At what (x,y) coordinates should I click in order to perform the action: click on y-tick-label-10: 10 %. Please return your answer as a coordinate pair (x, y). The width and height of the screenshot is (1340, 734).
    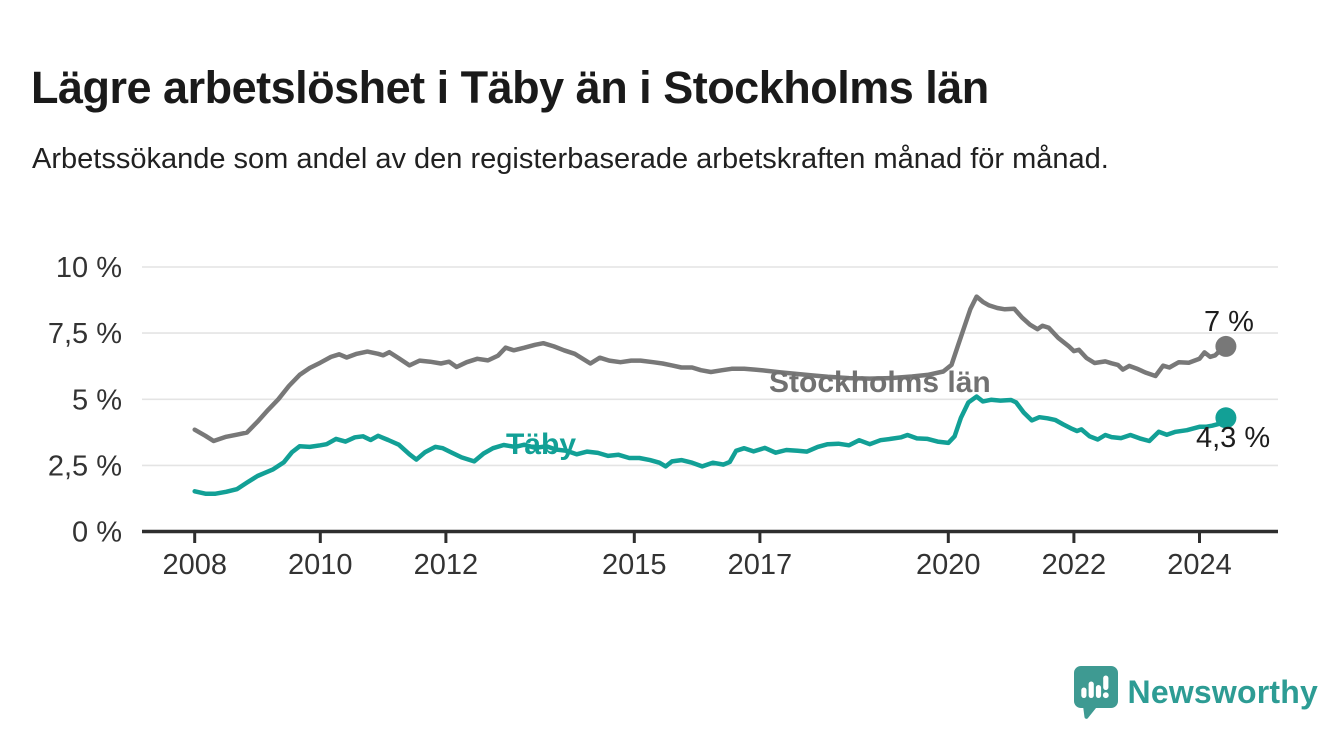
    Looking at the image, I should click on (89, 268).